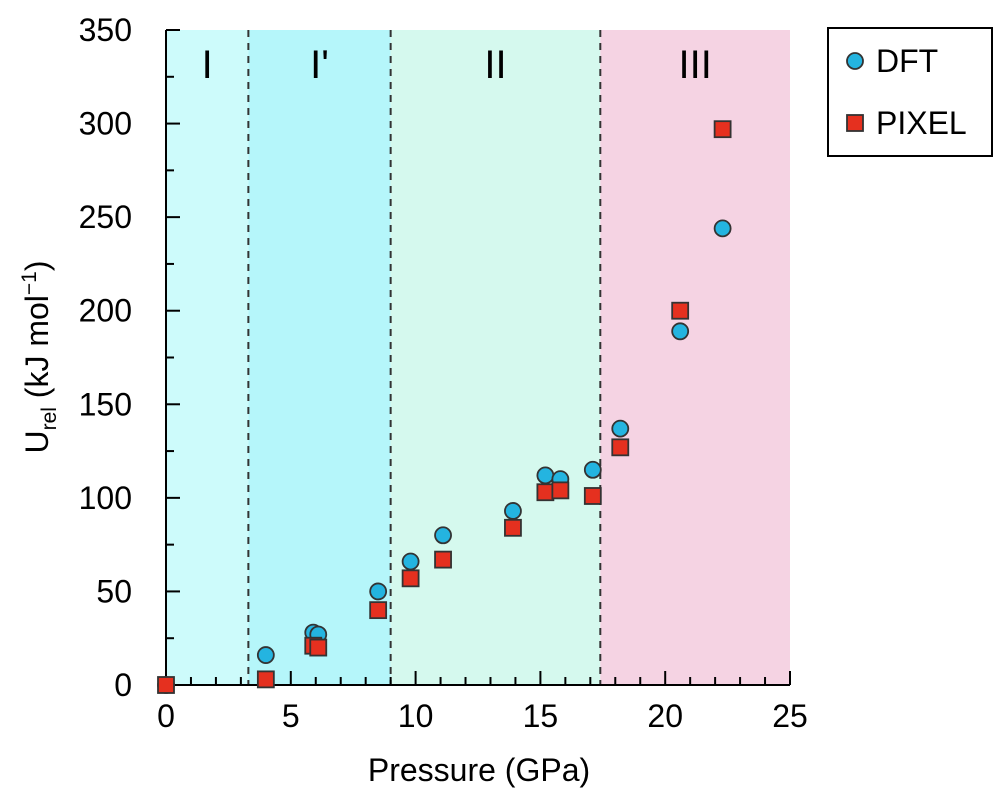 The image size is (995, 794). What do you see at coordinates (129, 357) in the screenshot?
I see `y-axis-ticks: 0 50 100 150 200 250 300 350` at bounding box center [129, 357].